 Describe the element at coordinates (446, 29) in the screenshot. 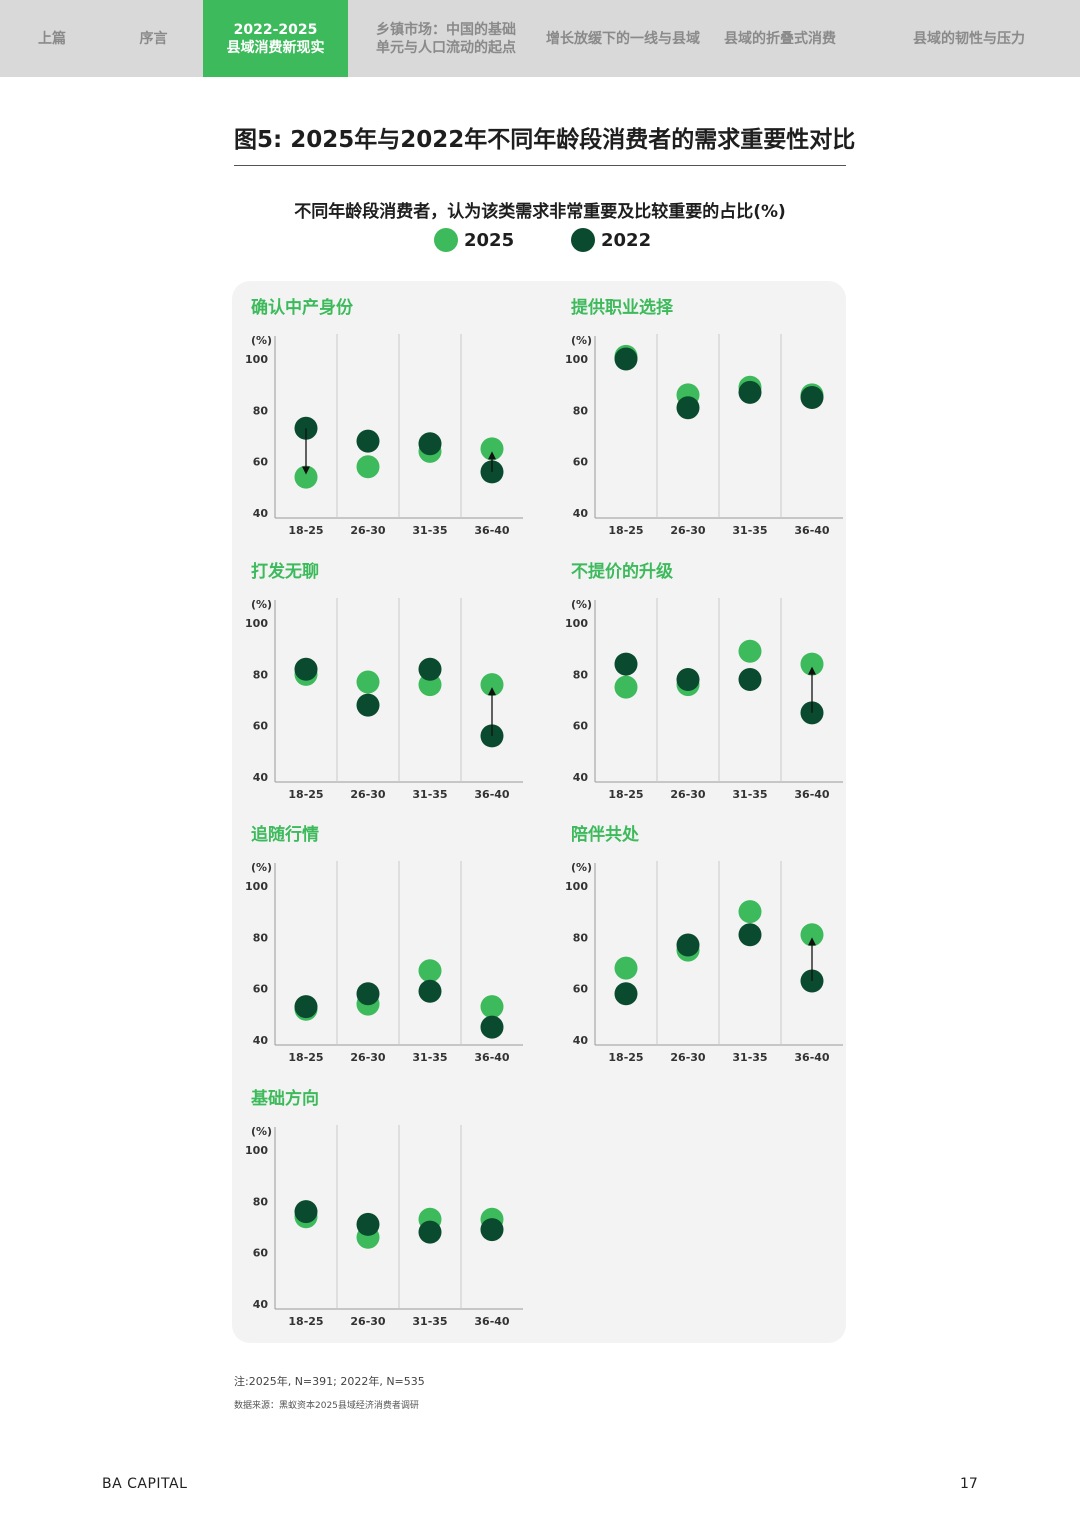

I see `nav-tab-label: 乡镇市场：中国的基础` at that location.